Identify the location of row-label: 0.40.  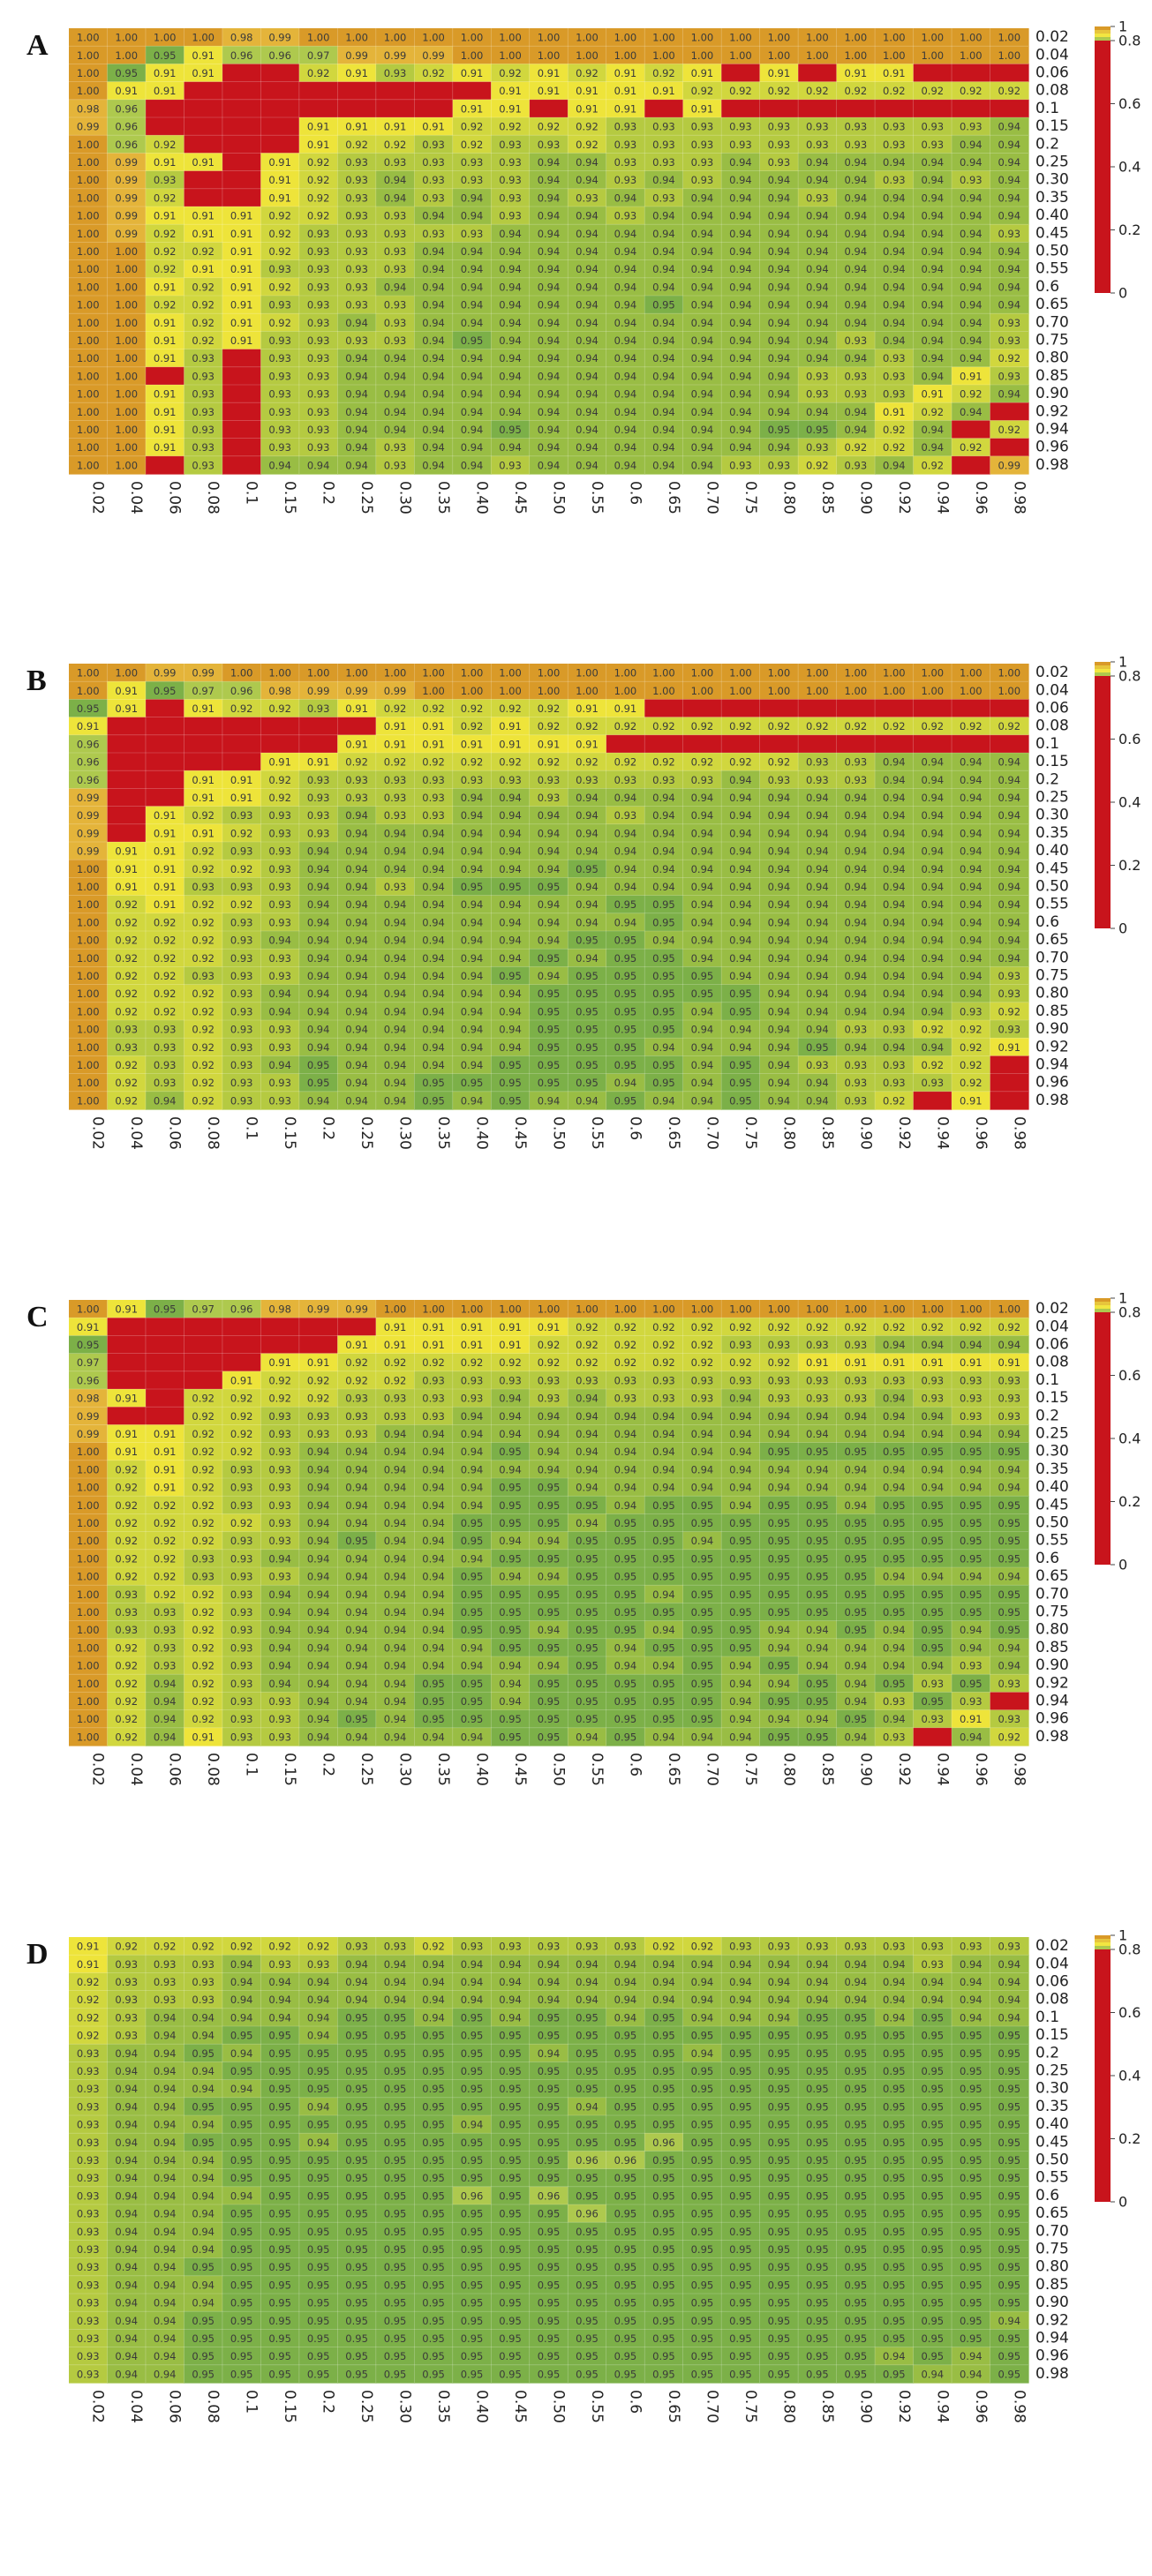
(1052, 851).